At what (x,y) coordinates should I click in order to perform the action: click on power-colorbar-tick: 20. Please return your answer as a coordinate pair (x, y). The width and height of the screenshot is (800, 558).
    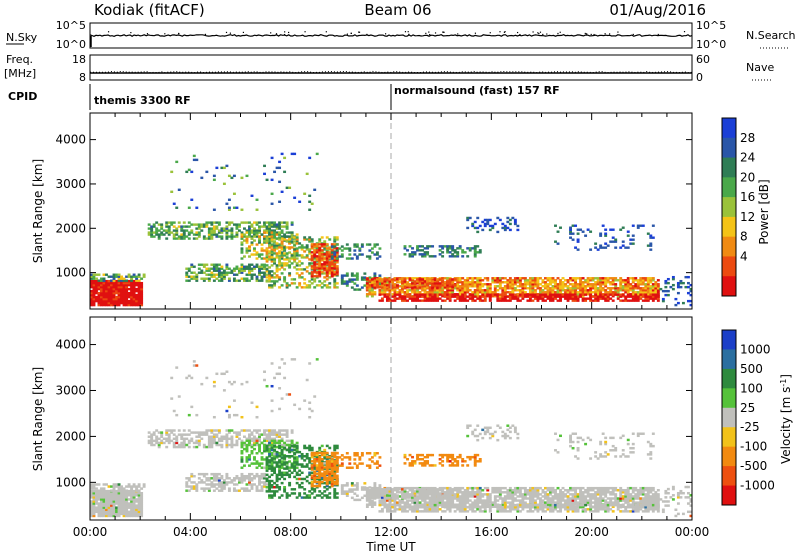
    Looking at the image, I should click on (747, 177).